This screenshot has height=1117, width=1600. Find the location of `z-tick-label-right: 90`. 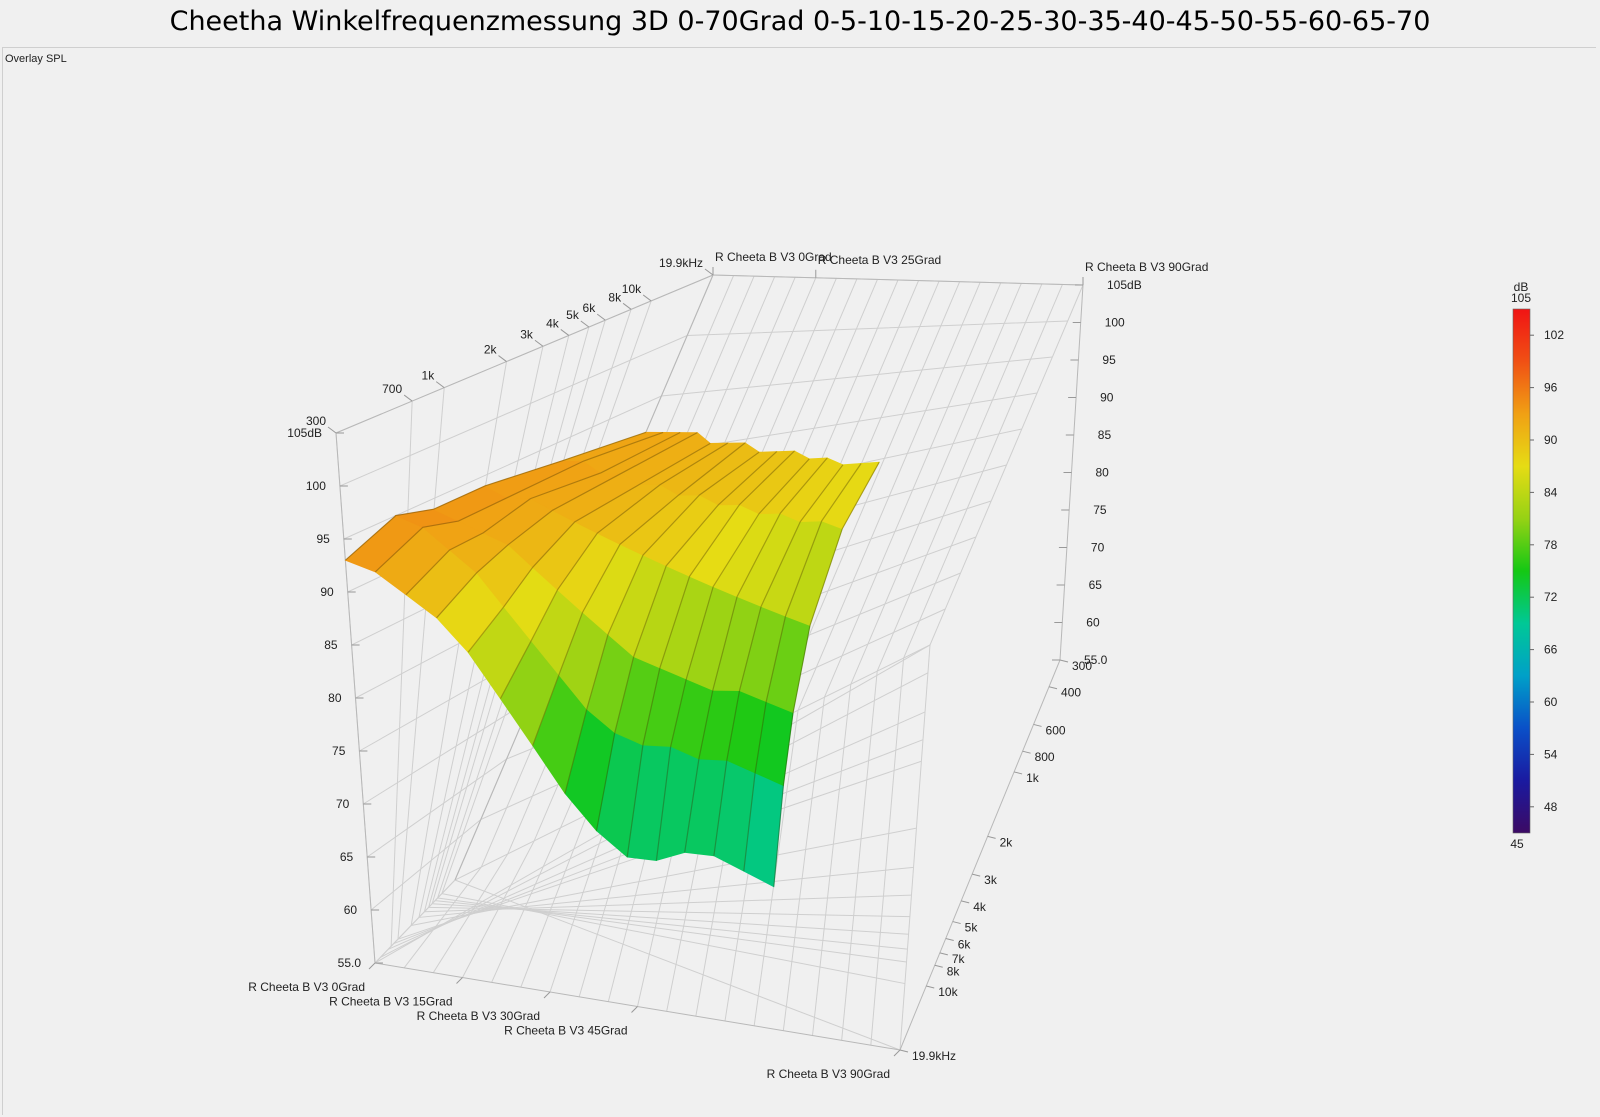

z-tick-label-right: 90 is located at coordinates (1107, 398).